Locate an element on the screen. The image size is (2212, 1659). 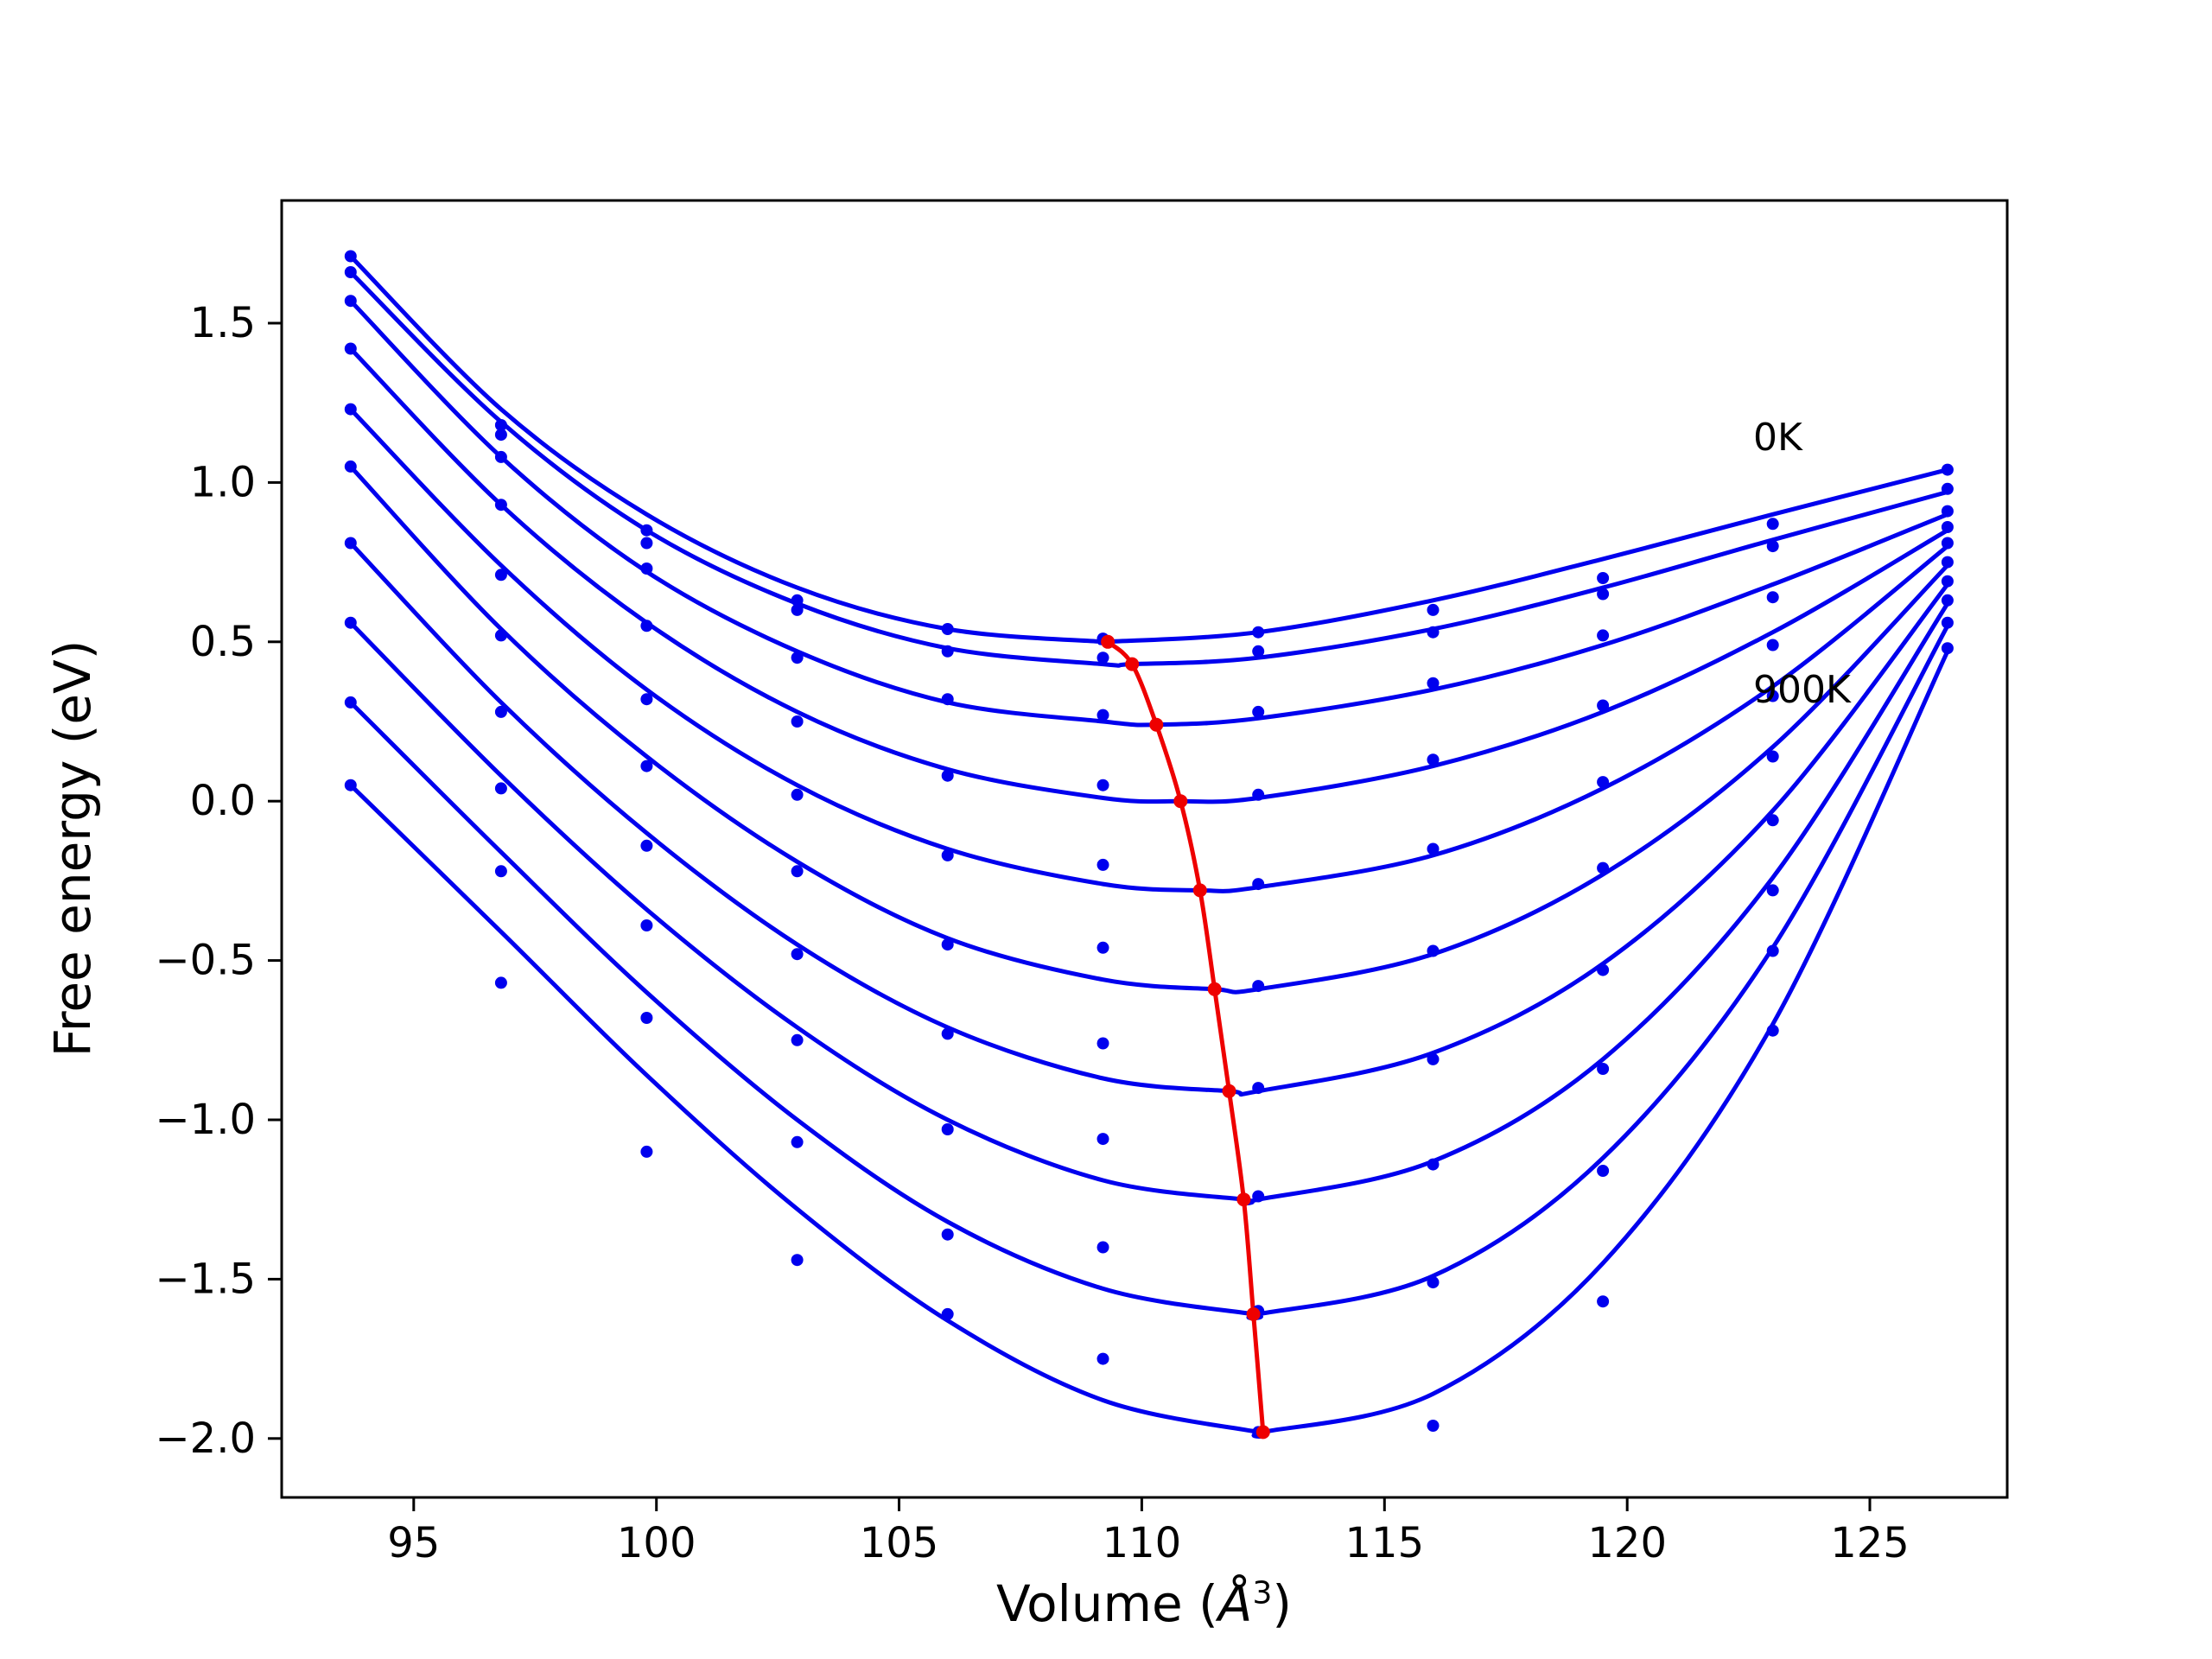
x-axis-label-suffix: ) is located at coordinates (1282, 1603).